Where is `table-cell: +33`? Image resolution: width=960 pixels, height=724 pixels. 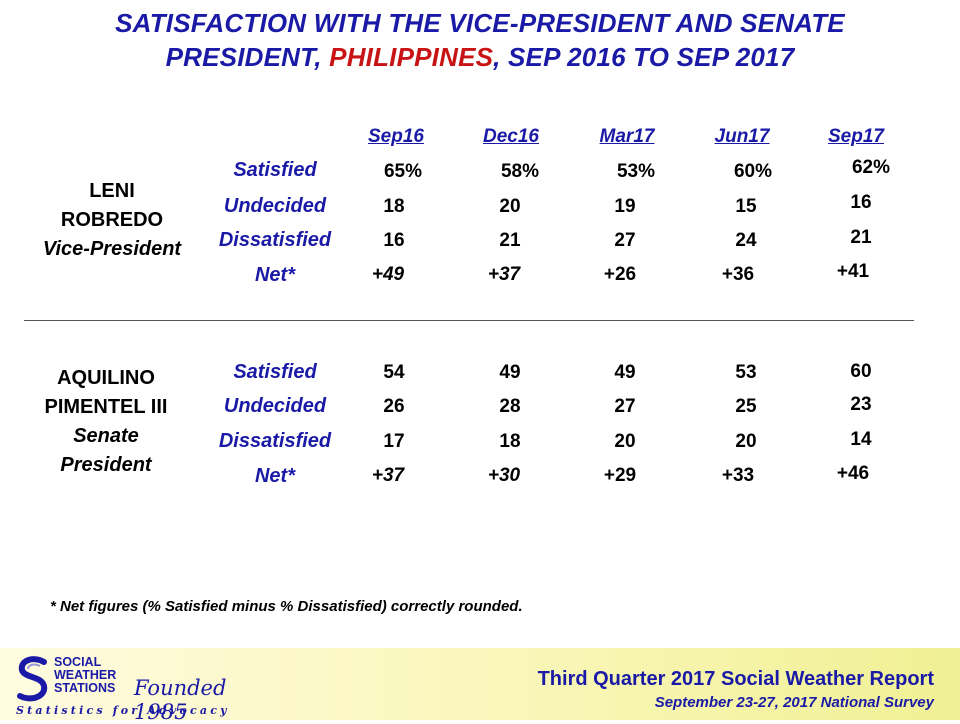 table-cell: +33 is located at coordinates (738, 475).